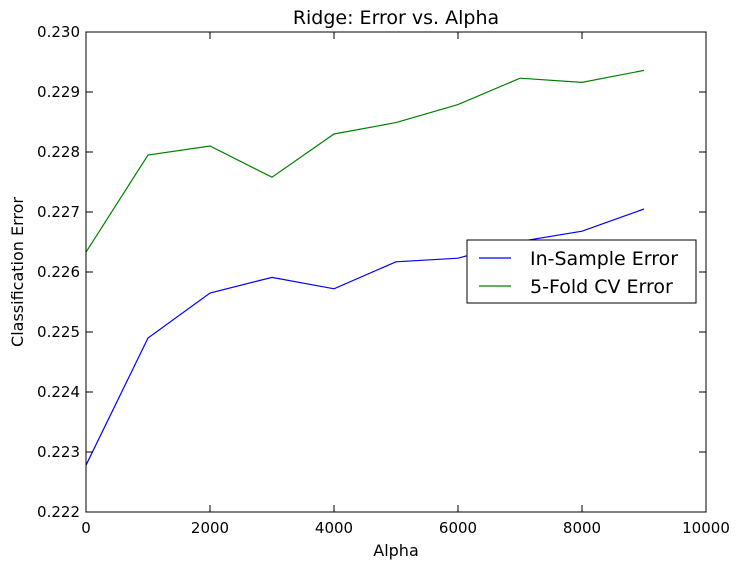 This screenshot has width=741, height=570. I want to click on x-tick-label: 8000, so click(582, 528).